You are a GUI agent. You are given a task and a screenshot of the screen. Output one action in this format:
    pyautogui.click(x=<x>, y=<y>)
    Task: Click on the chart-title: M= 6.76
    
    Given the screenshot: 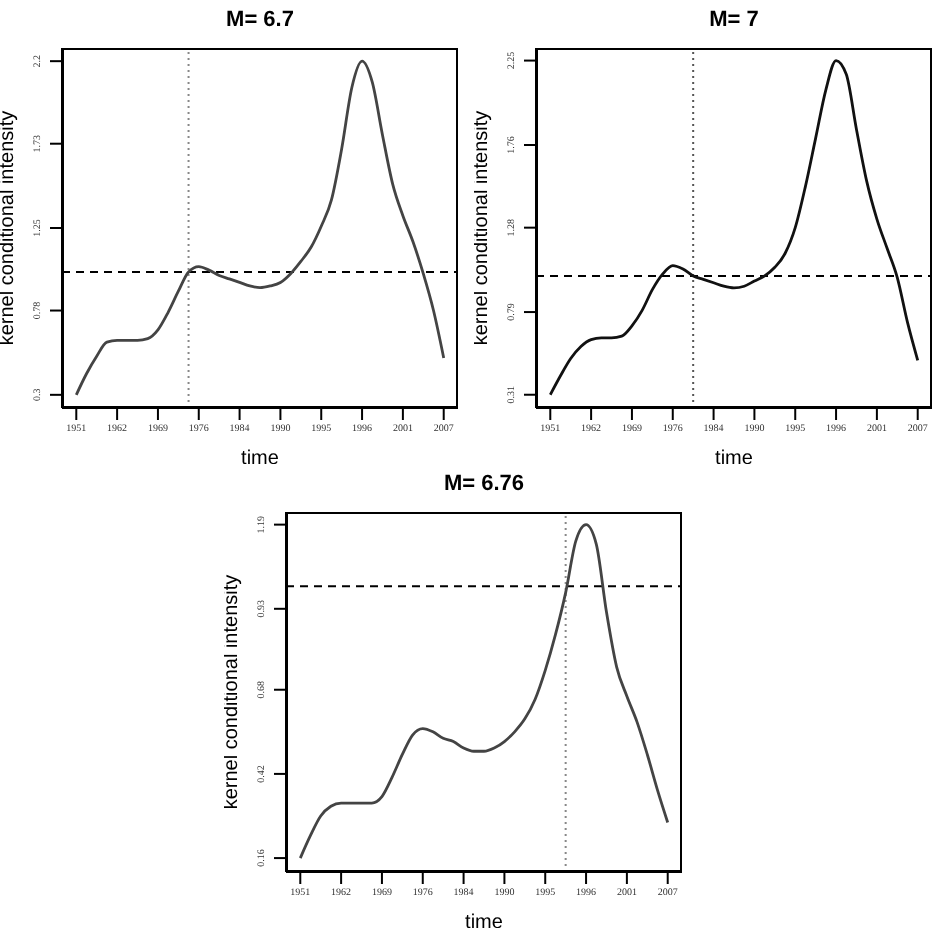 What is the action you would take?
    pyautogui.click(x=484, y=484)
    